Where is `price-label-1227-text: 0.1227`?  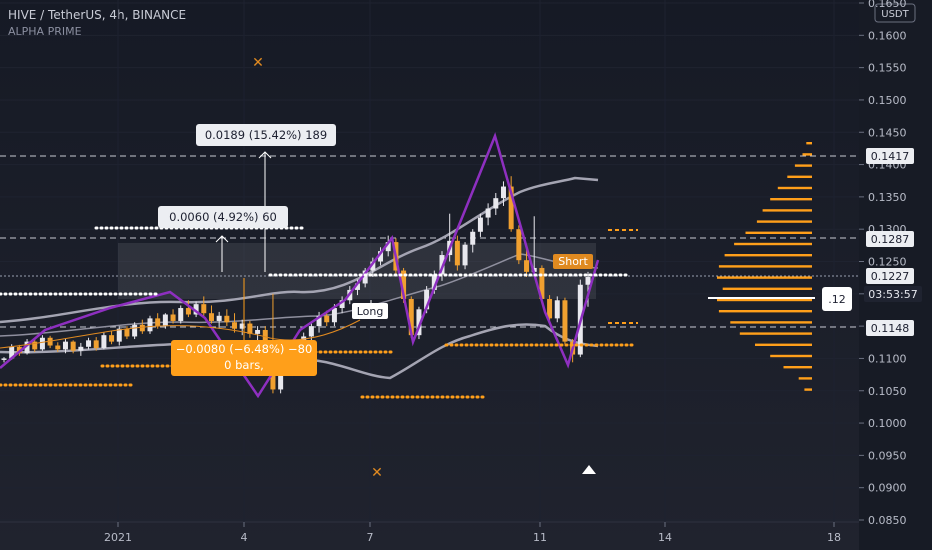 price-label-1227-text: 0.1227 is located at coordinates (890, 276).